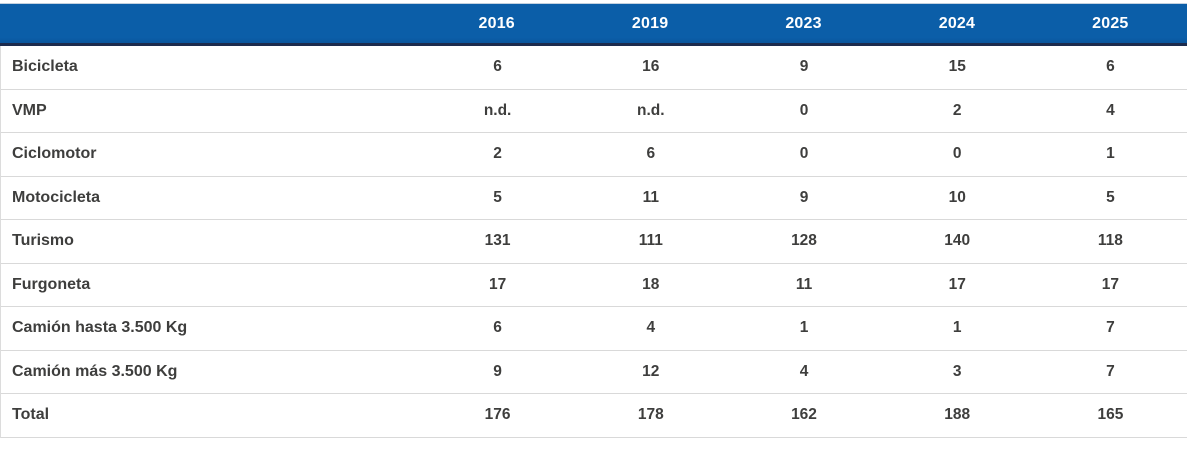 Image resolution: width=1200 pixels, height=449 pixels. I want to click on row-label: Motocicleta, so click(56, 197).